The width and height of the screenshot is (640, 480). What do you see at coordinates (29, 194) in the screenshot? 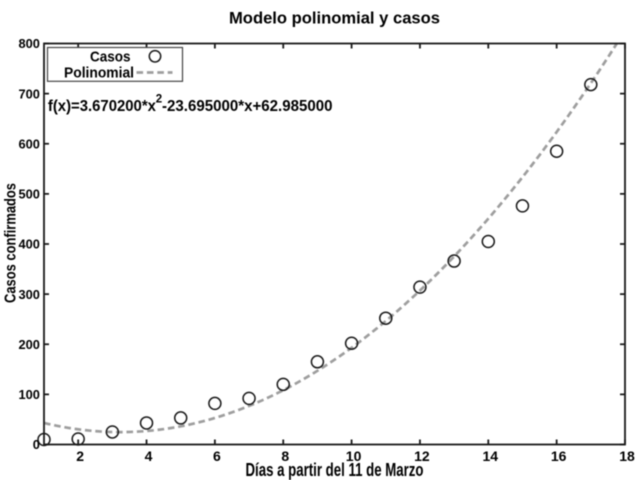
I see `svg-text: 500` at bounding box center [29, 194].